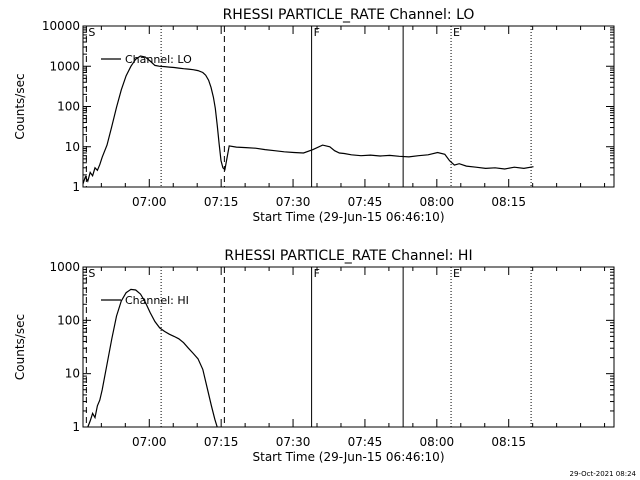 Image resolution: width=640 pixels, height=480 pixels. Describe the element at coordinates (348, 256) in the screenshot. I see `chart-title: RHESSI PARTICLE_RATE Channel: HI` at that location.